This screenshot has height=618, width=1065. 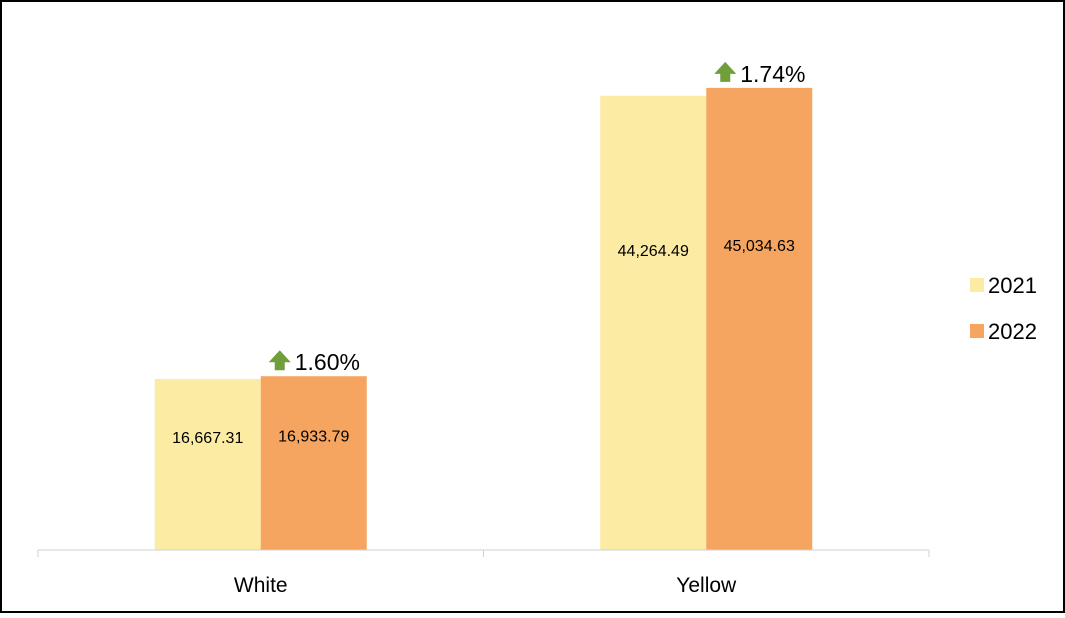 I want to click on legend-swatch-2022, so click(x=977, y=331).